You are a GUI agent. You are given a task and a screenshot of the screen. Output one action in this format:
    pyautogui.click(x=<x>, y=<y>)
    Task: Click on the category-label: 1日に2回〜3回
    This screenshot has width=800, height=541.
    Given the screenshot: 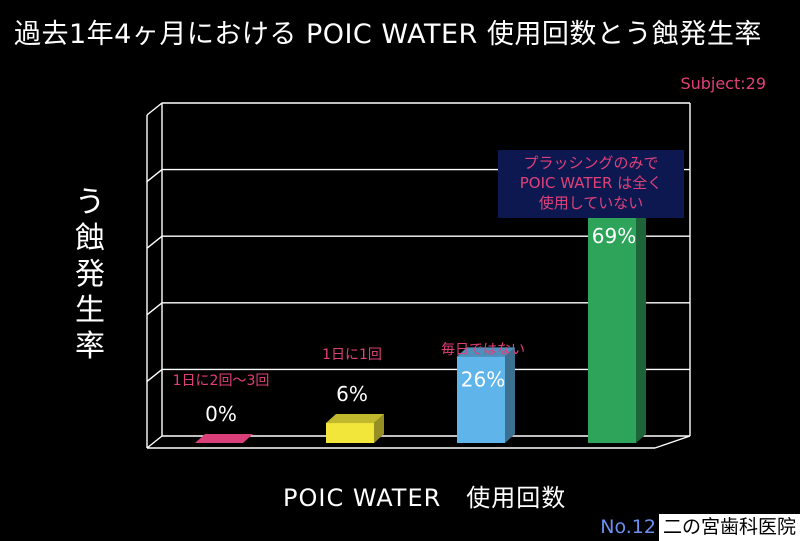 What is the action you would take?
    pyautogui.click(x=221, y=381)
    